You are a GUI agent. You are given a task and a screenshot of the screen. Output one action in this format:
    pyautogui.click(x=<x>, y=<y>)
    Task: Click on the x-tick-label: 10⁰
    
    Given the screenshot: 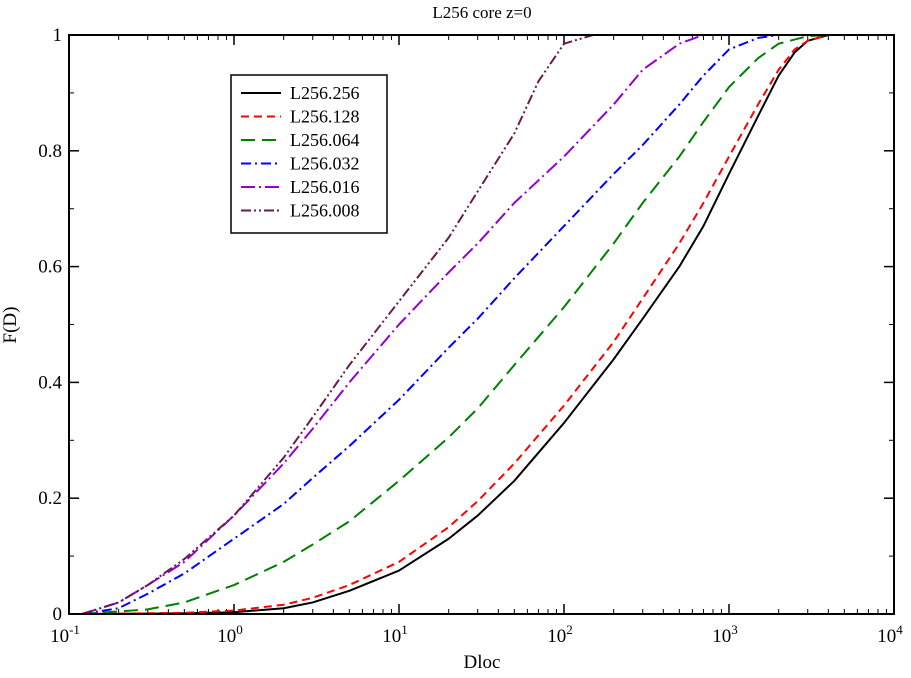 What is the action you would take?
    pyautogui.click(x=230, y=634)
    